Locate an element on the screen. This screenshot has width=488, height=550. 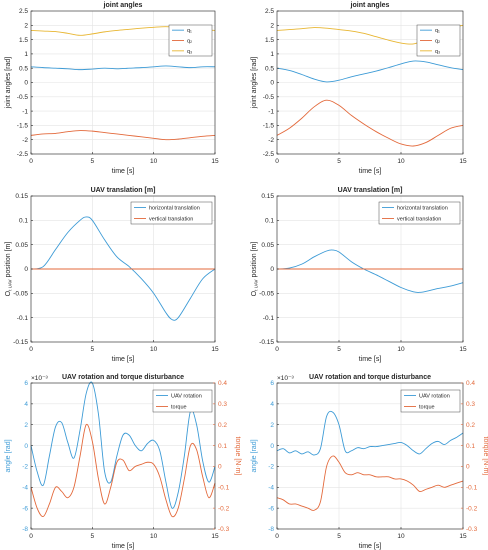
legend: q₁ q₂ q₃ is located at coordinates (190, 40).